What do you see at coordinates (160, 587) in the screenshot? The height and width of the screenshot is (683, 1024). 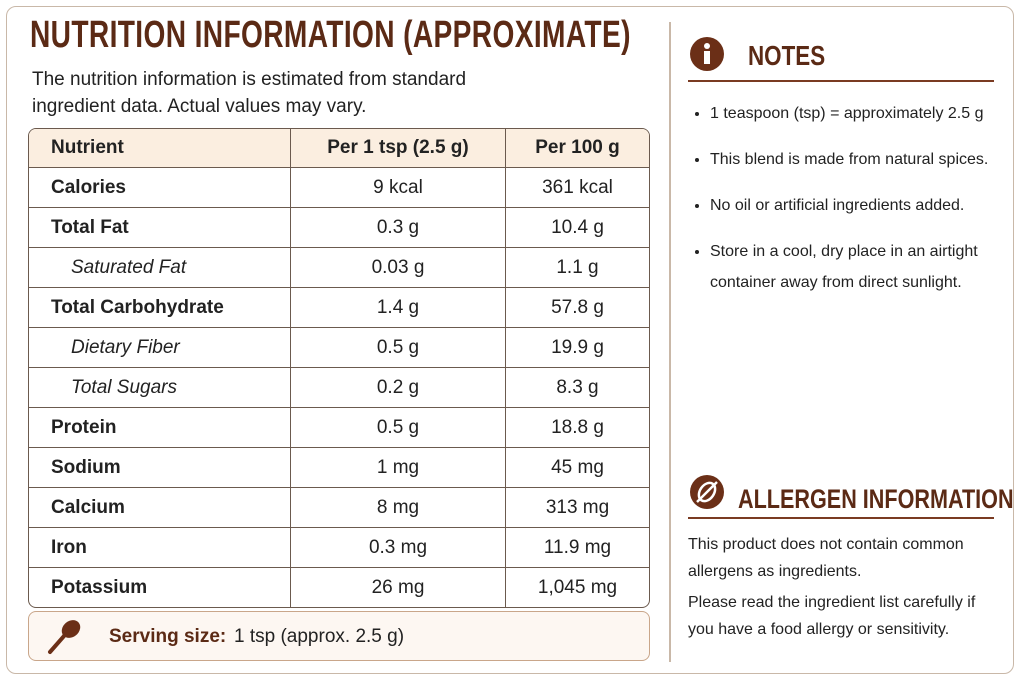 I see `nutrient-name: Potassium` at bounding box center [160, 587].